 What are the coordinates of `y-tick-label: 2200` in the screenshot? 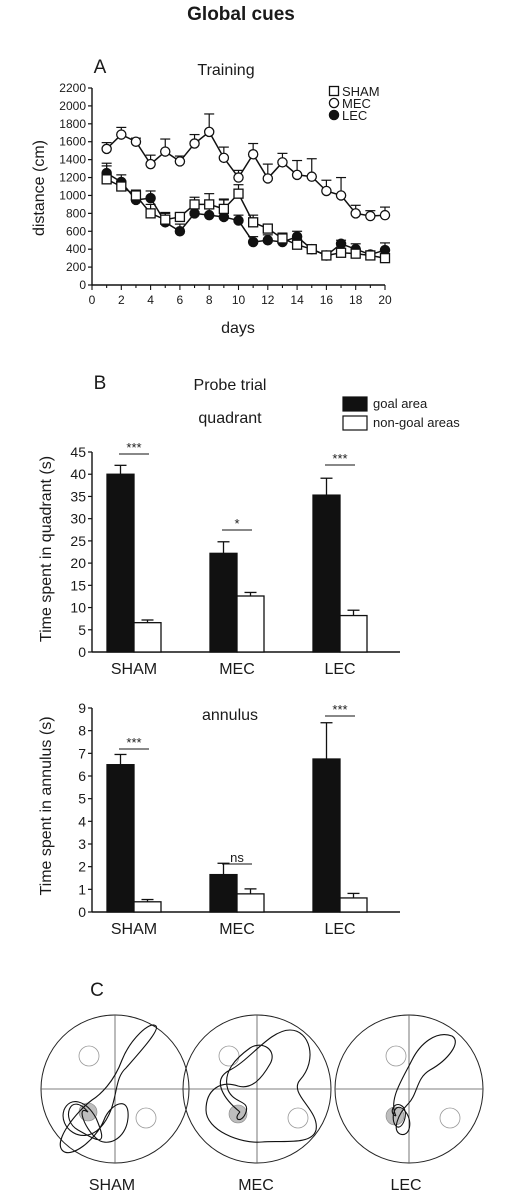 It's located at (72, 88).